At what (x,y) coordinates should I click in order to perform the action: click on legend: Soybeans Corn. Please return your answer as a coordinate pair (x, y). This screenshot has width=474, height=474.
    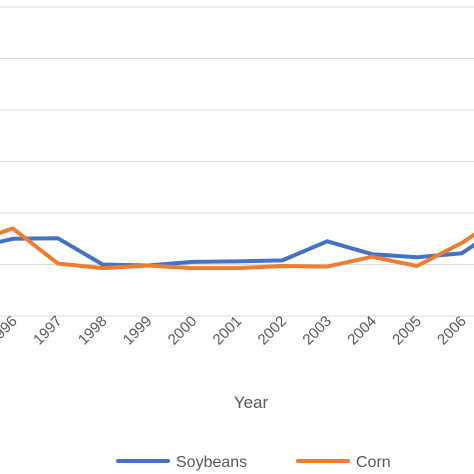
    Looking at the image, I should click on (253, 462).